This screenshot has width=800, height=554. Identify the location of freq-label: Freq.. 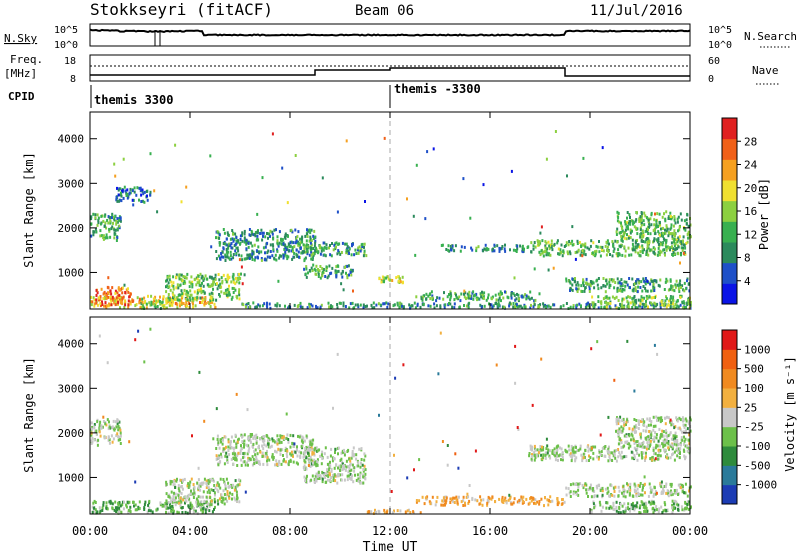
(26, 59).